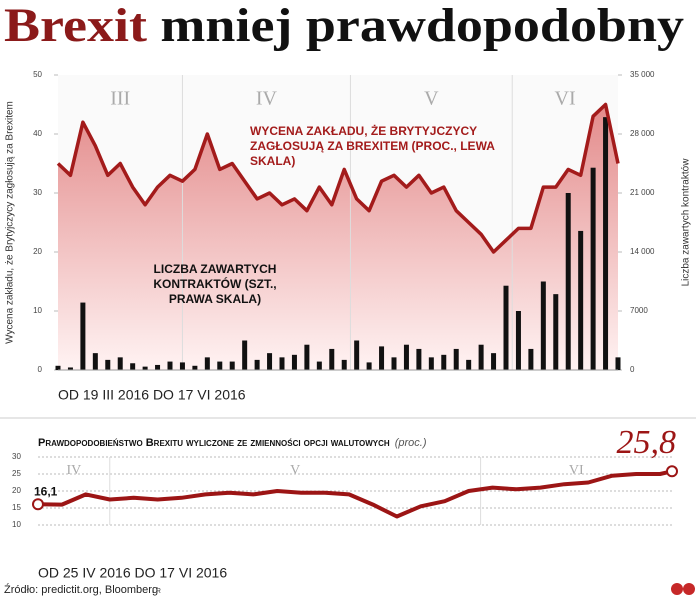  Describe the element at coordinates (355, 494) in the screenshot. I see `line` at that location.